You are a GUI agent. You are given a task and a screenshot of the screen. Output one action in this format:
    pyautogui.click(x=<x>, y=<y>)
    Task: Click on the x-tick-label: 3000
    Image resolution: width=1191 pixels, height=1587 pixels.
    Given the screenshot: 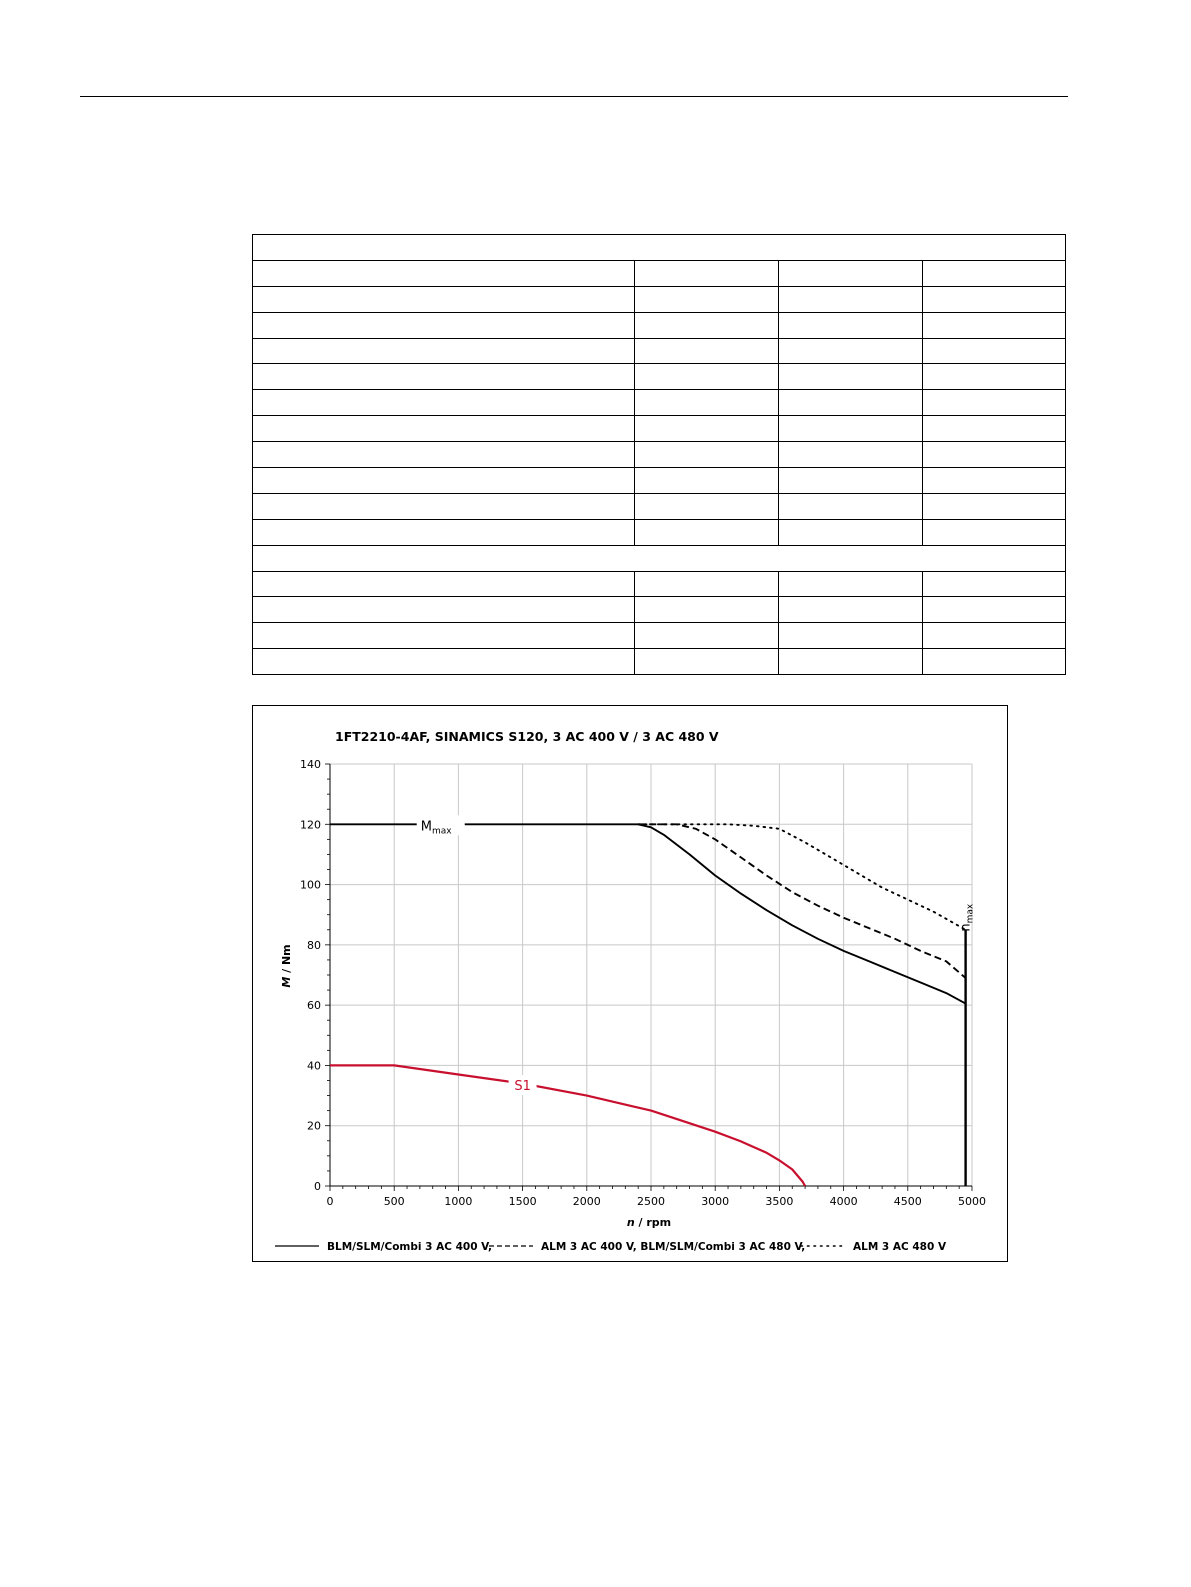 What is the action you would take?
    pyautogui.click(x=715, y=1201)
    